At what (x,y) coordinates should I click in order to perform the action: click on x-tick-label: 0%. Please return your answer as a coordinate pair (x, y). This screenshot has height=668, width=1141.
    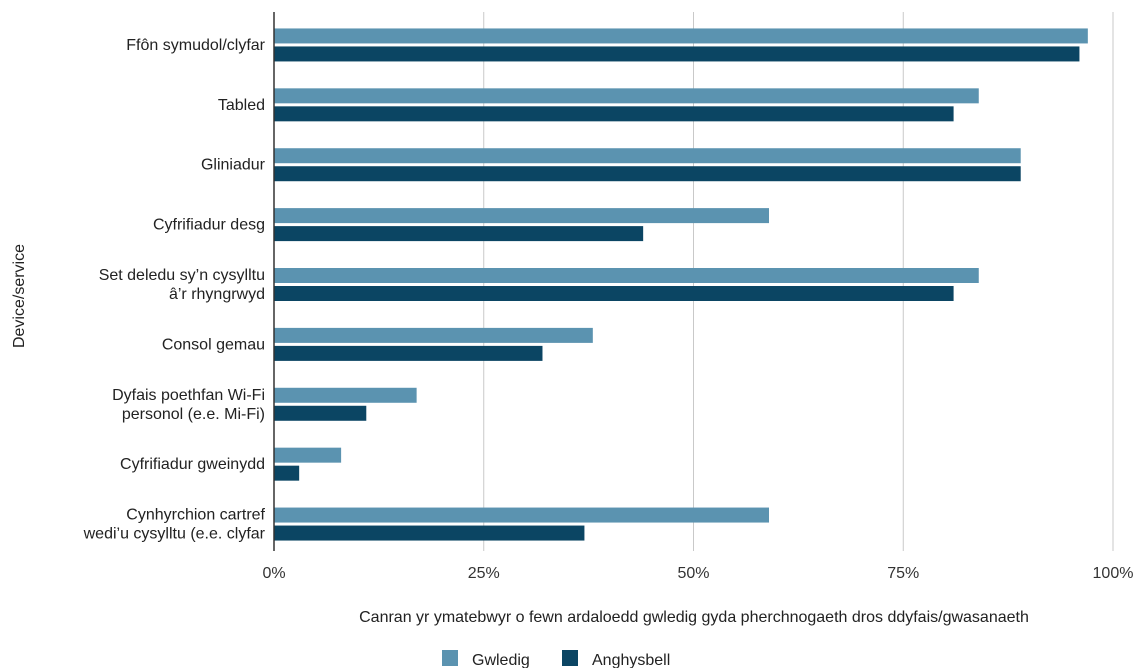
    Looking at the image, I should click on (273, 573).